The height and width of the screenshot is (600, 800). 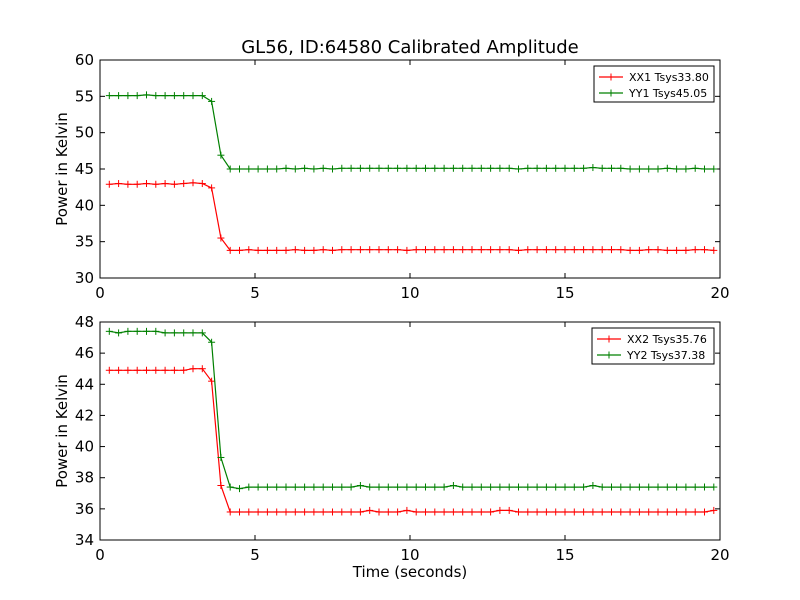 I want to click on y-axis-label: Power in Kelvin, so click(x=62, y=431).